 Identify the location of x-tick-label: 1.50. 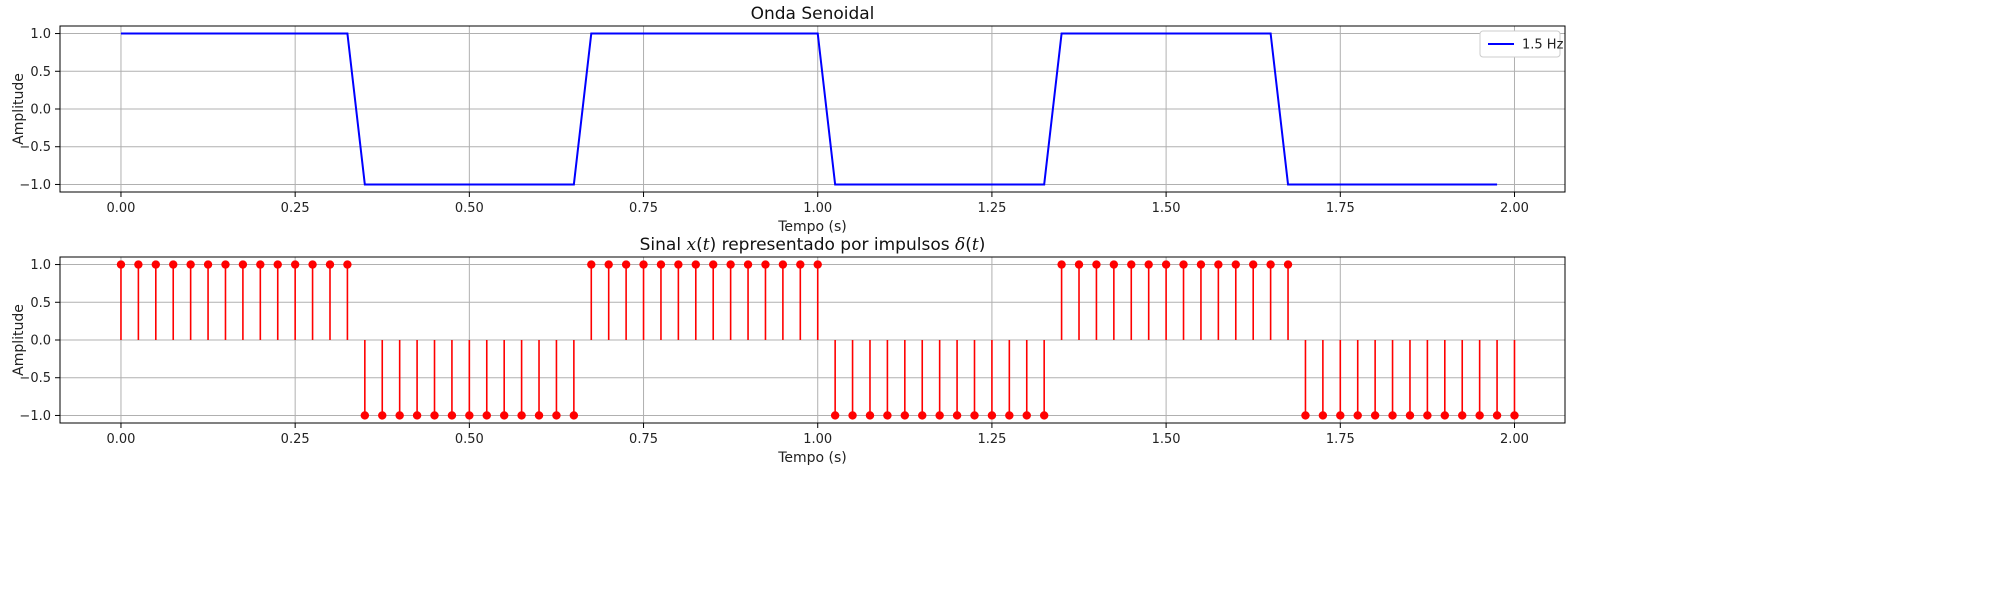
(1166, 439).